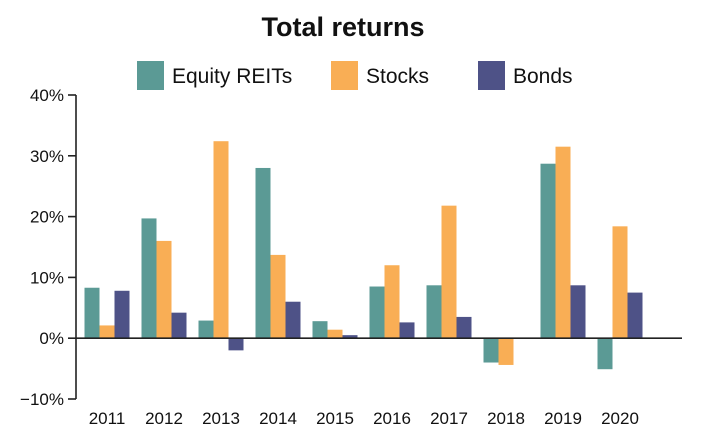  What do you see at coordinates (449, 418) in the screenshot?
I see `x-tick-label: 2017` at bounding box center [449, 418].